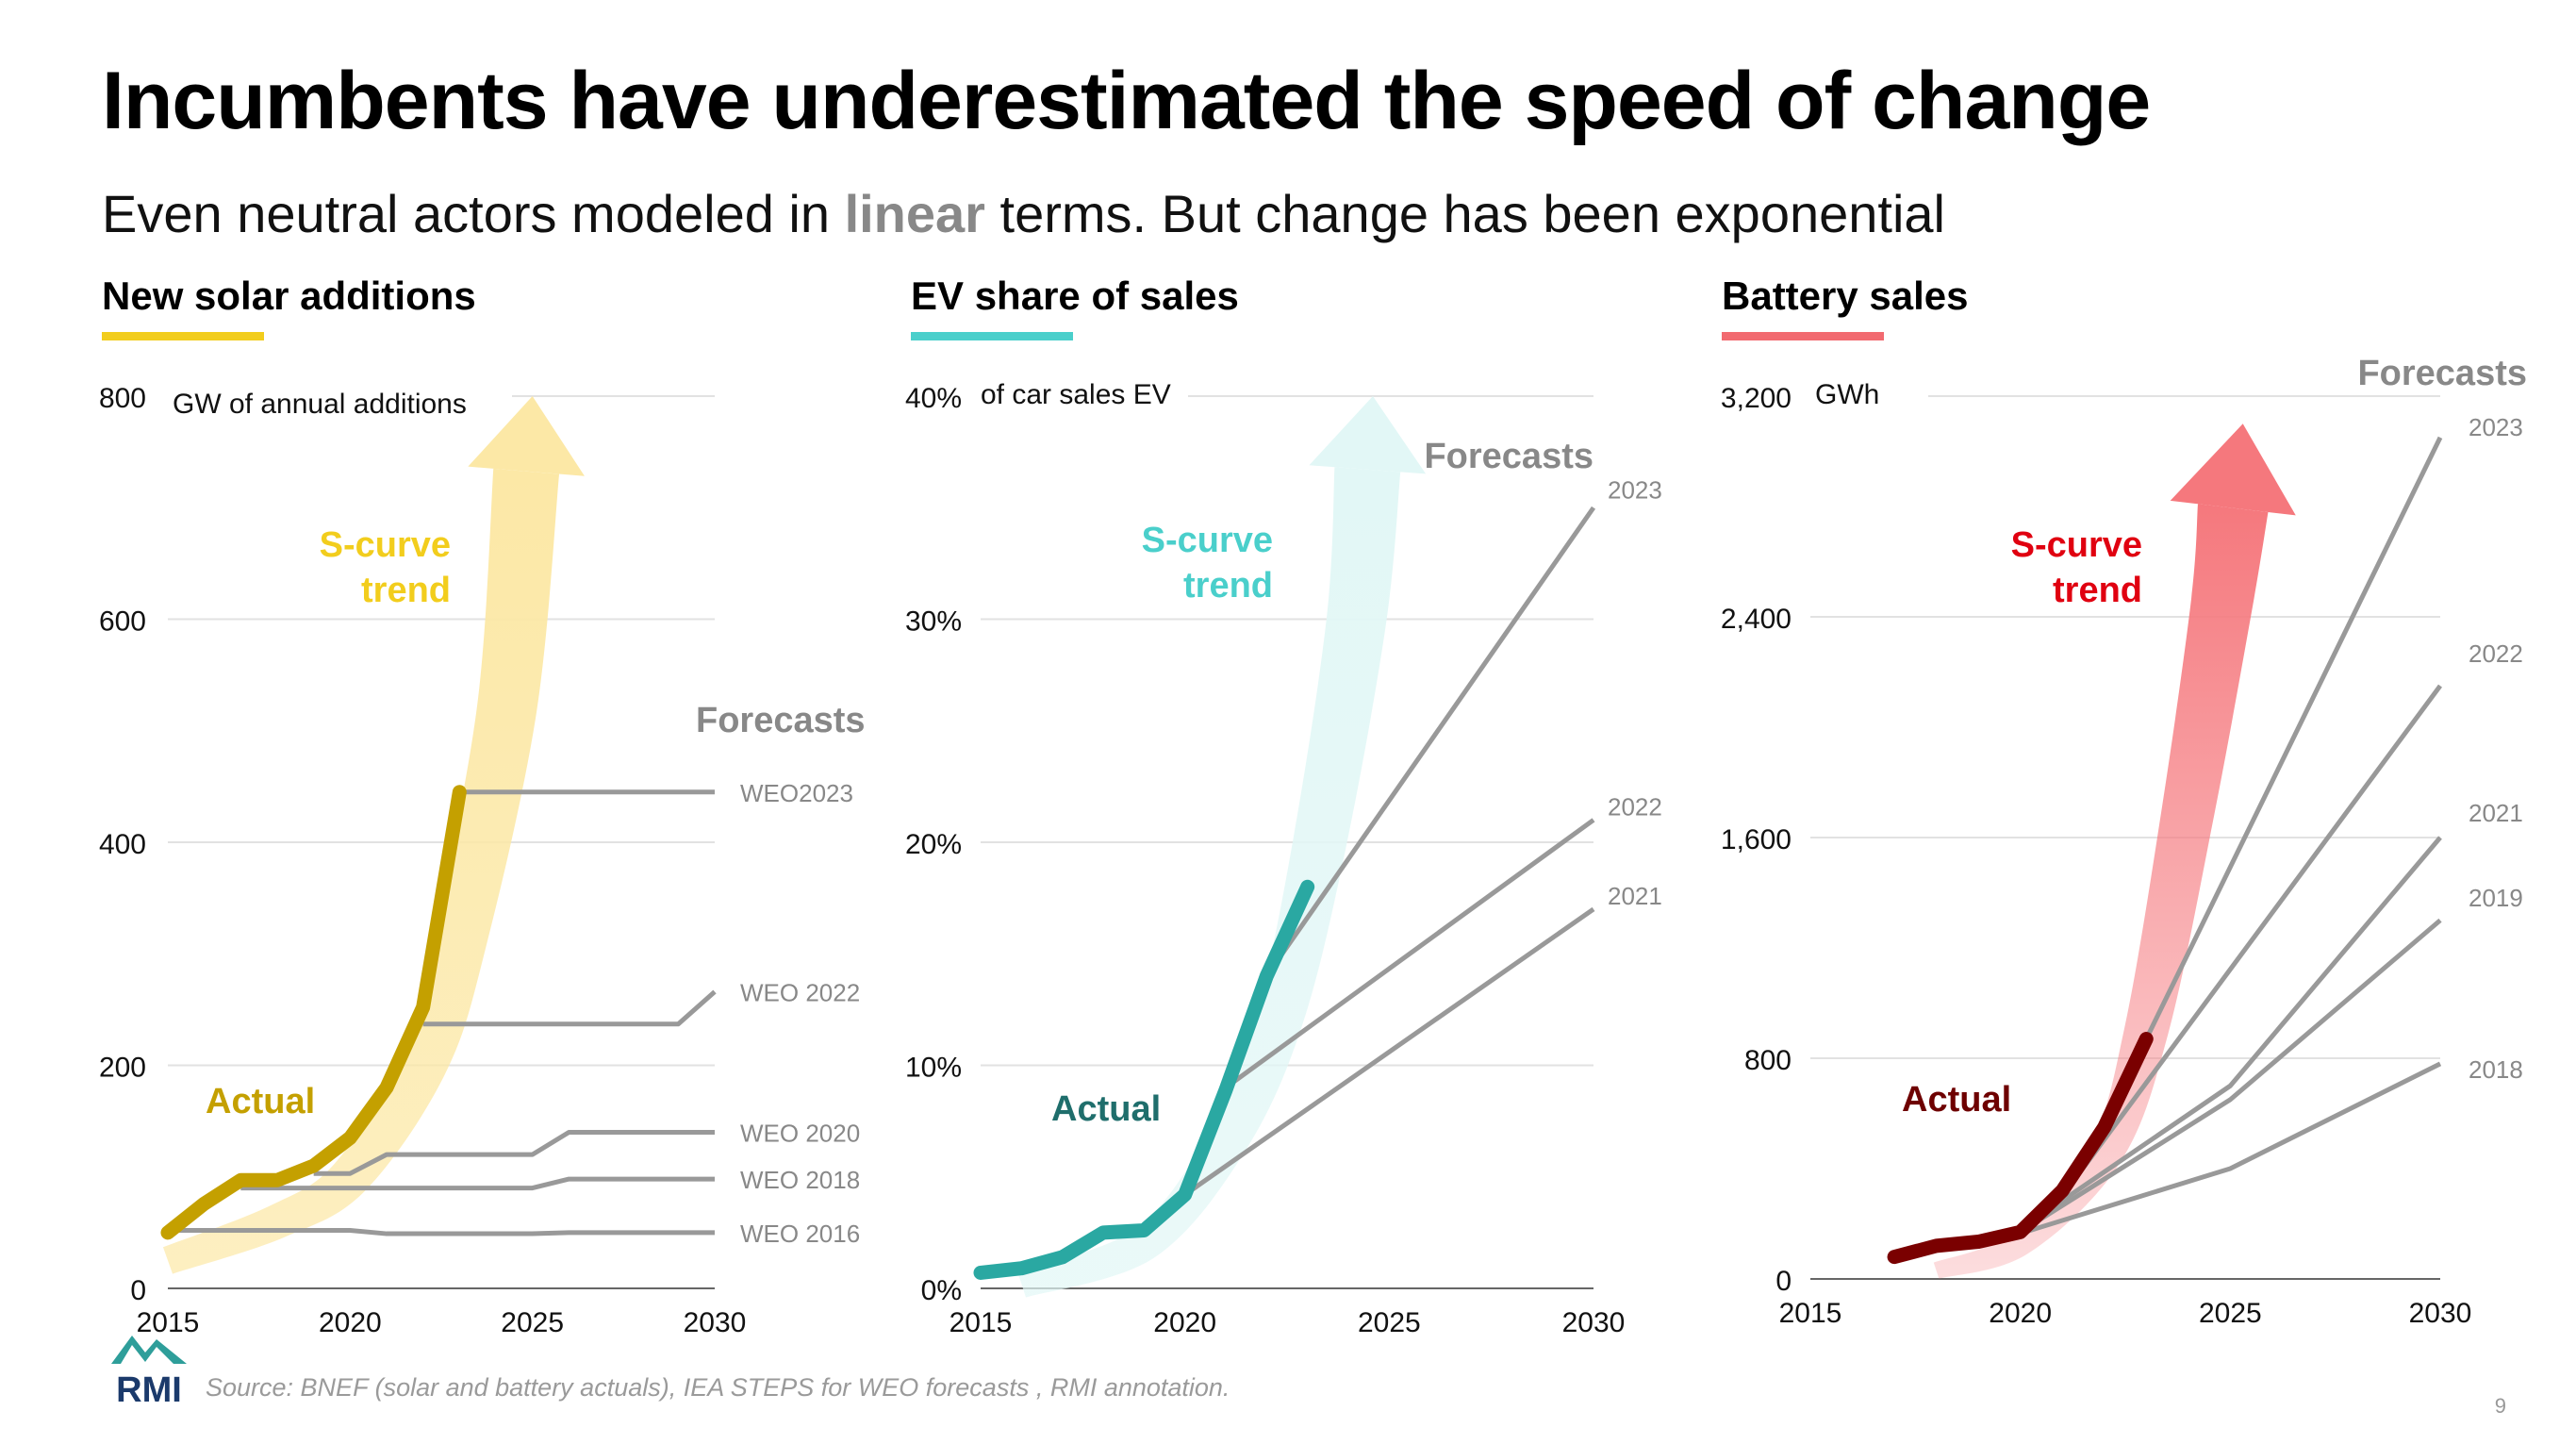 The height and width of the screenshot is (1444, 2576). What do you see at coordinates (1756, 619) in the screenshot?
I see `y-tick-label: 2,400` at bounding box center [1756, 619].